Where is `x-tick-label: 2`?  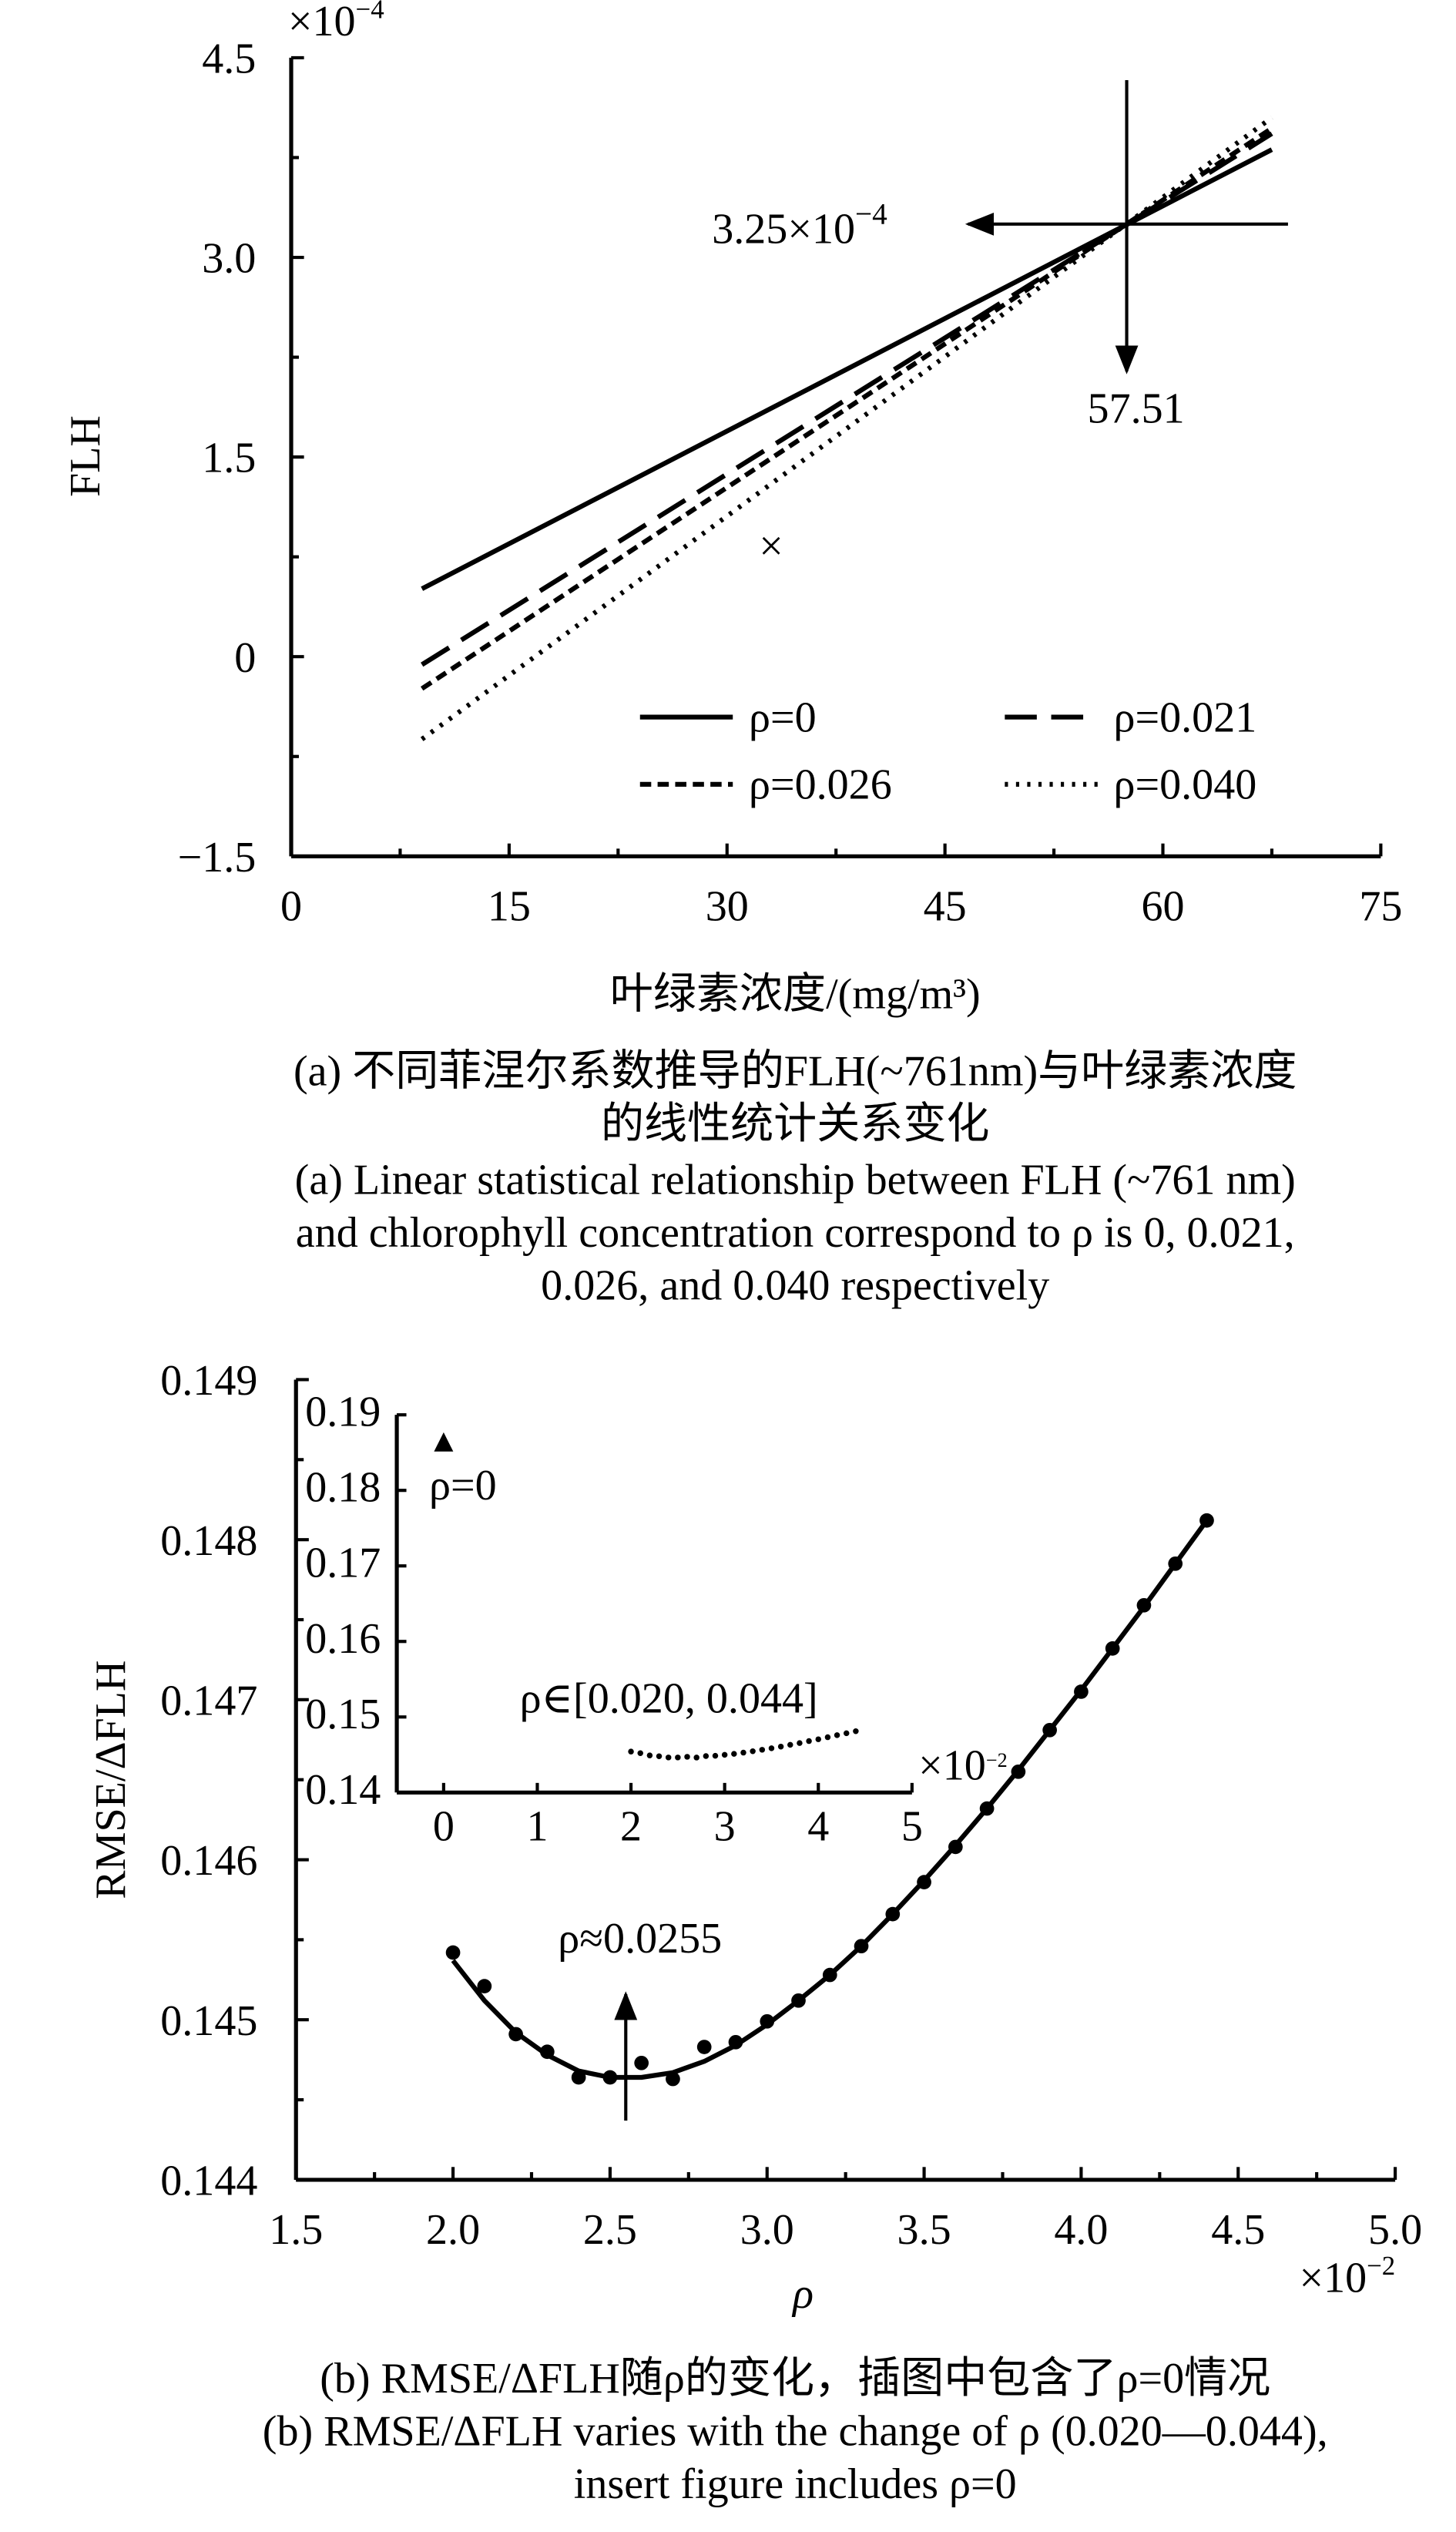
x-tick-label: 2 is located at coordinates (631, 1827).